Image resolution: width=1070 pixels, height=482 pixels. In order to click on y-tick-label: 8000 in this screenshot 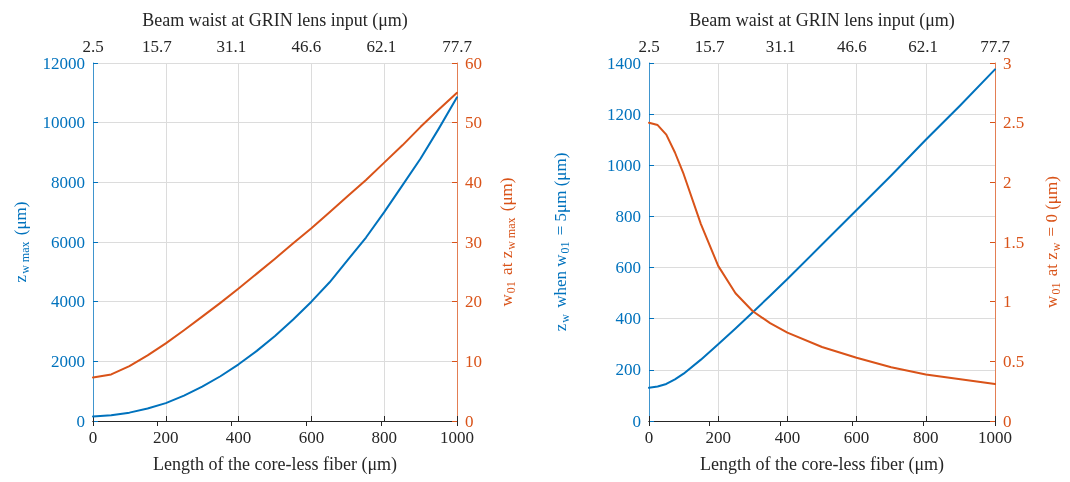, I will do `click(68, 182)`.